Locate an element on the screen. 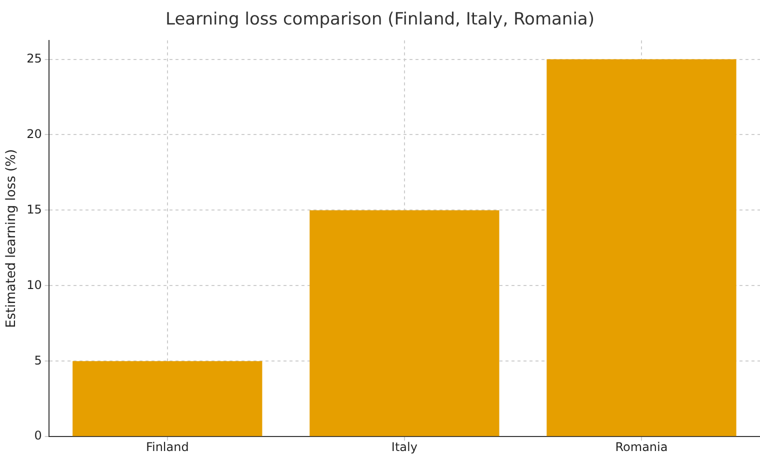 This screenshot has height=455, width=760. chart-title: Learning loss comparison (Finland, Italy, Romania) is located at coordinates (380, 20).